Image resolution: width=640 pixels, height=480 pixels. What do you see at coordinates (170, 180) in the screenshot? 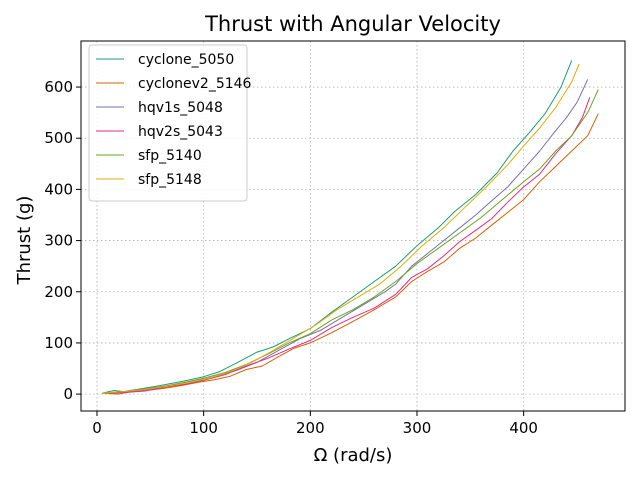
I see `legend-label: sfp_5148` at bounding box center [170, 180].